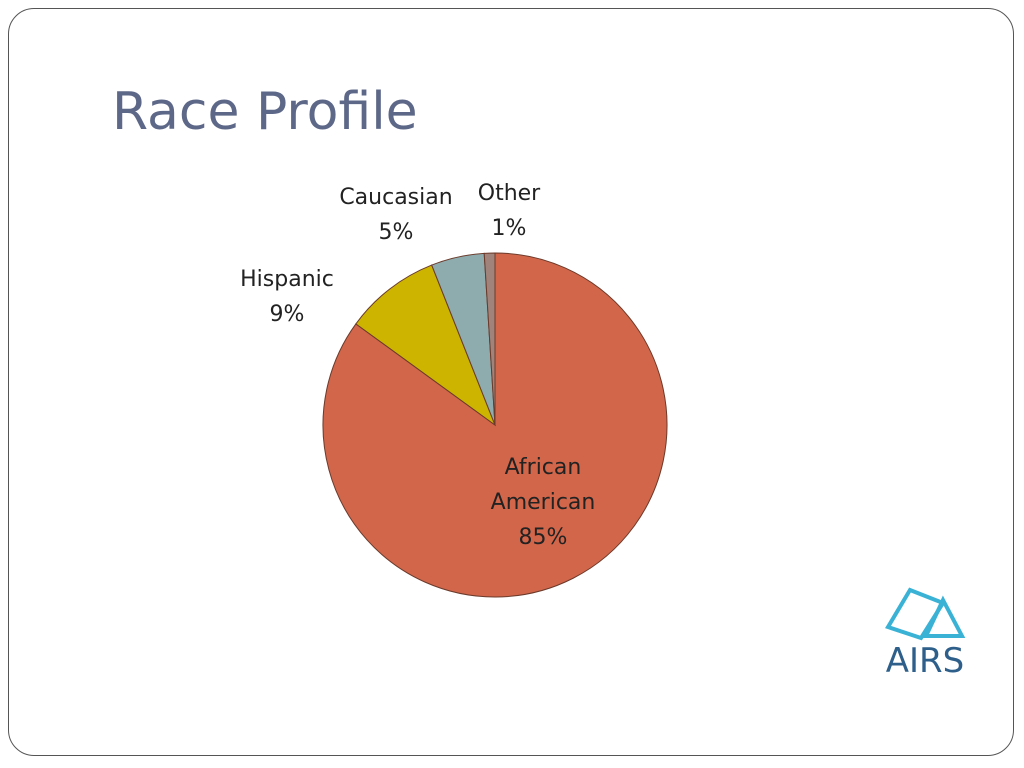 This screenshot has width=1024, height=768. I want to click on value-label: 5%, so click(396, 232).